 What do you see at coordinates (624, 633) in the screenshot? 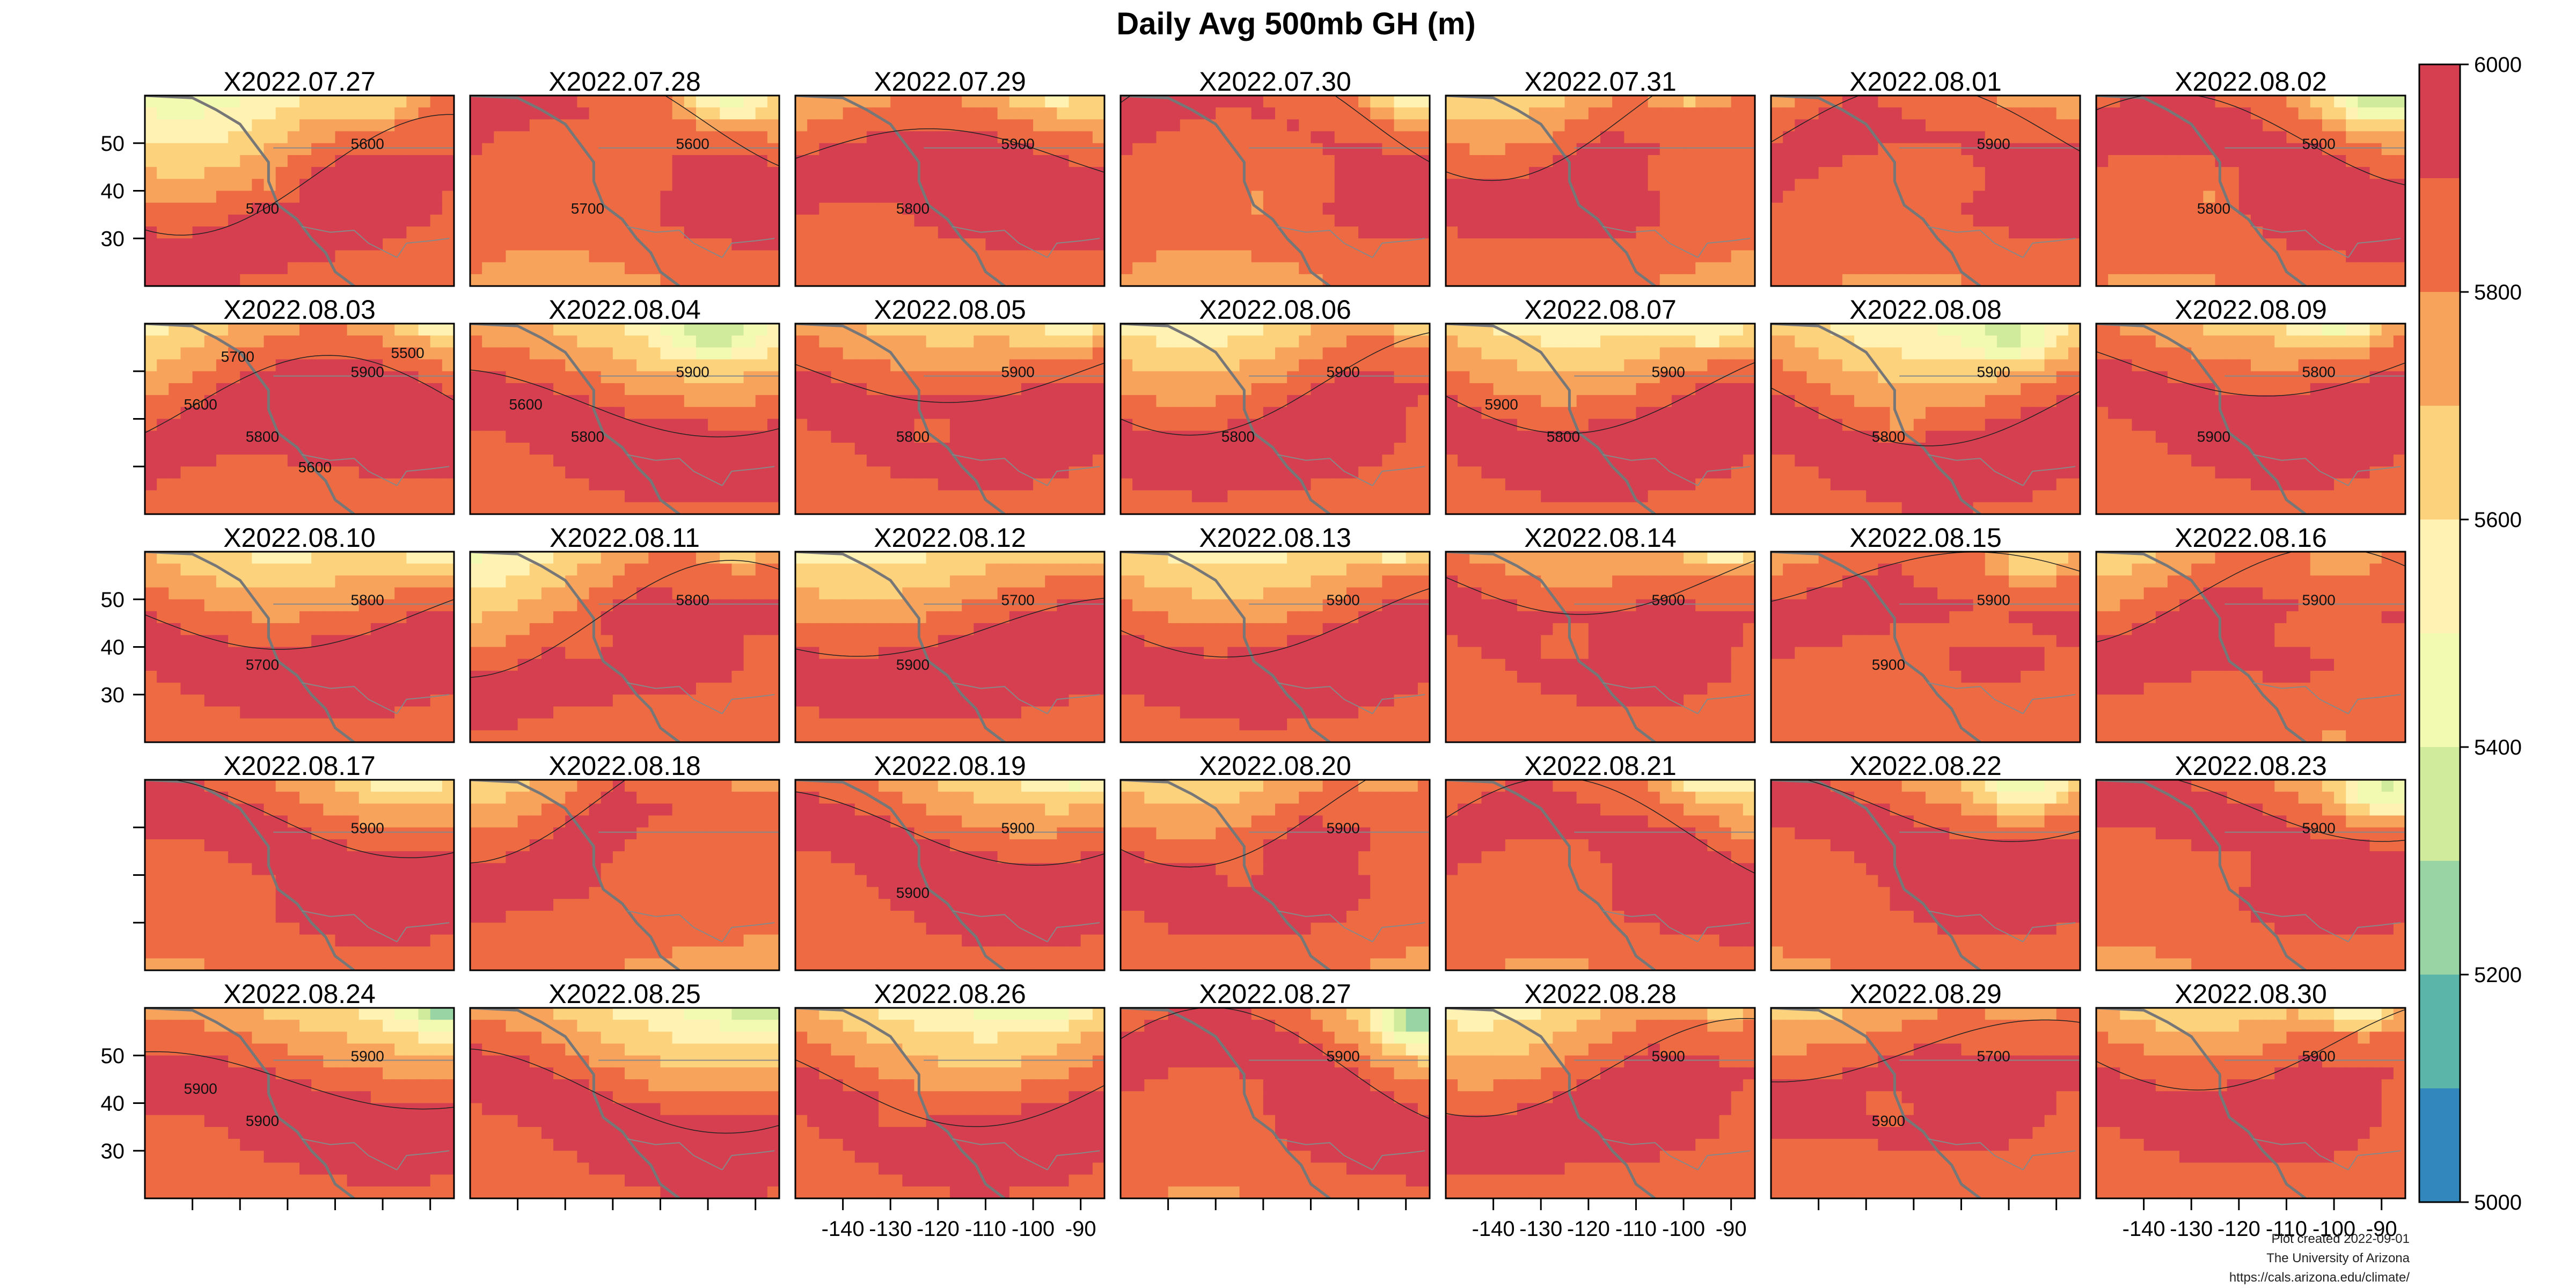
I see `map-panel: 5800 X2022.08.11` at bounding box center [624, 633].